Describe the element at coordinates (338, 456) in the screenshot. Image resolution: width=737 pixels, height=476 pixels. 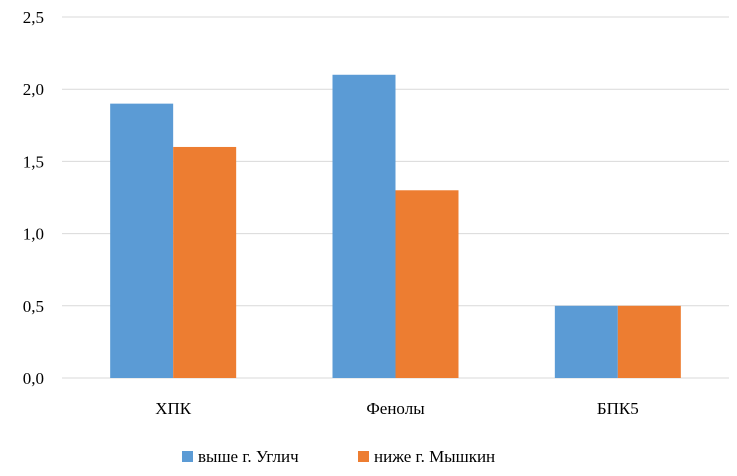
I see `legend: выше г. Углич ниже г. Мышкин` at that location.